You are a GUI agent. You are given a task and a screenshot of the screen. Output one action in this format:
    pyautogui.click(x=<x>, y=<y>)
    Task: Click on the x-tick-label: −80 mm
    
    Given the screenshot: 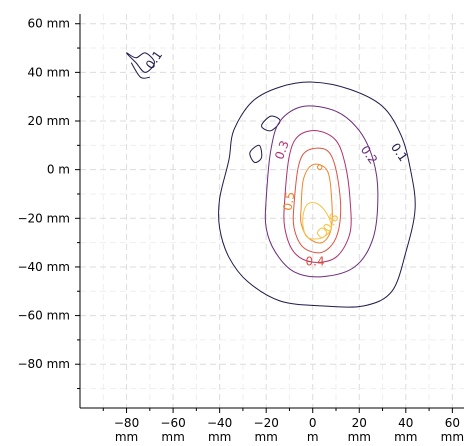 What is the action you would take?
    pyautogui.click(x=126, y=430)
    